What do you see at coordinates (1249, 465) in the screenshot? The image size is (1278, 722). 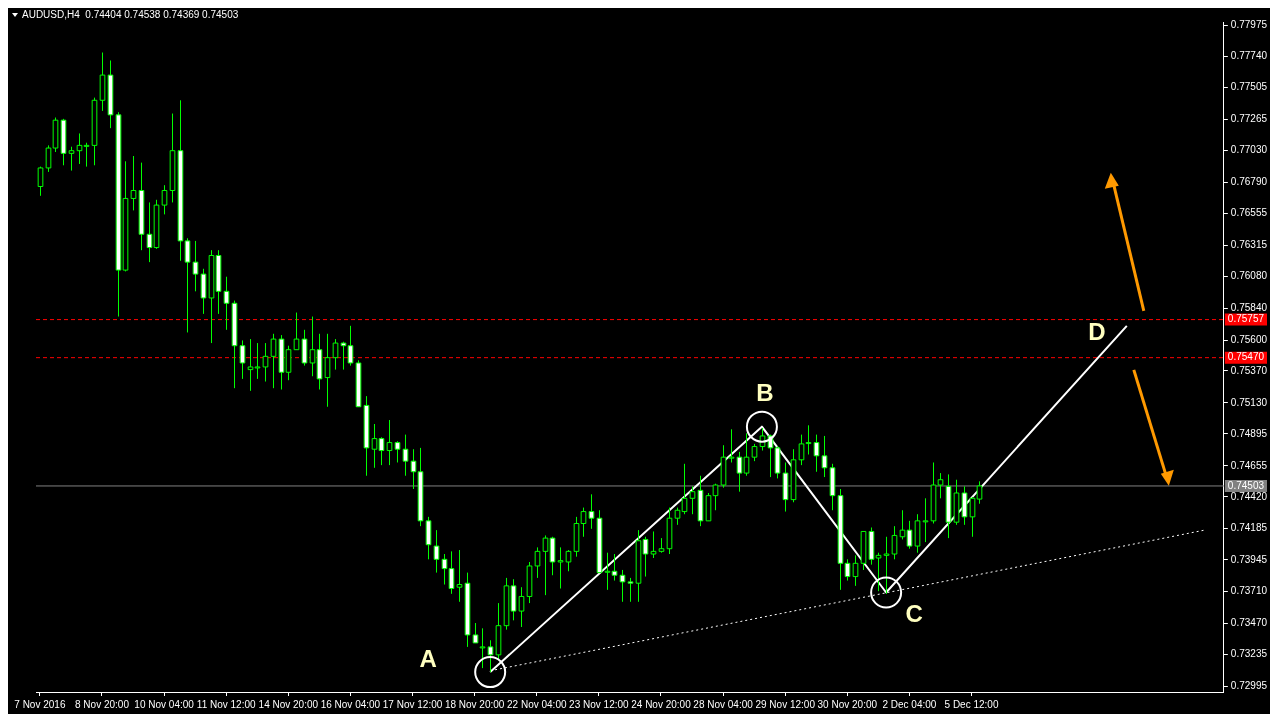 I see `y-tick-label: 0.74655` at bounding box center [1249, 465].